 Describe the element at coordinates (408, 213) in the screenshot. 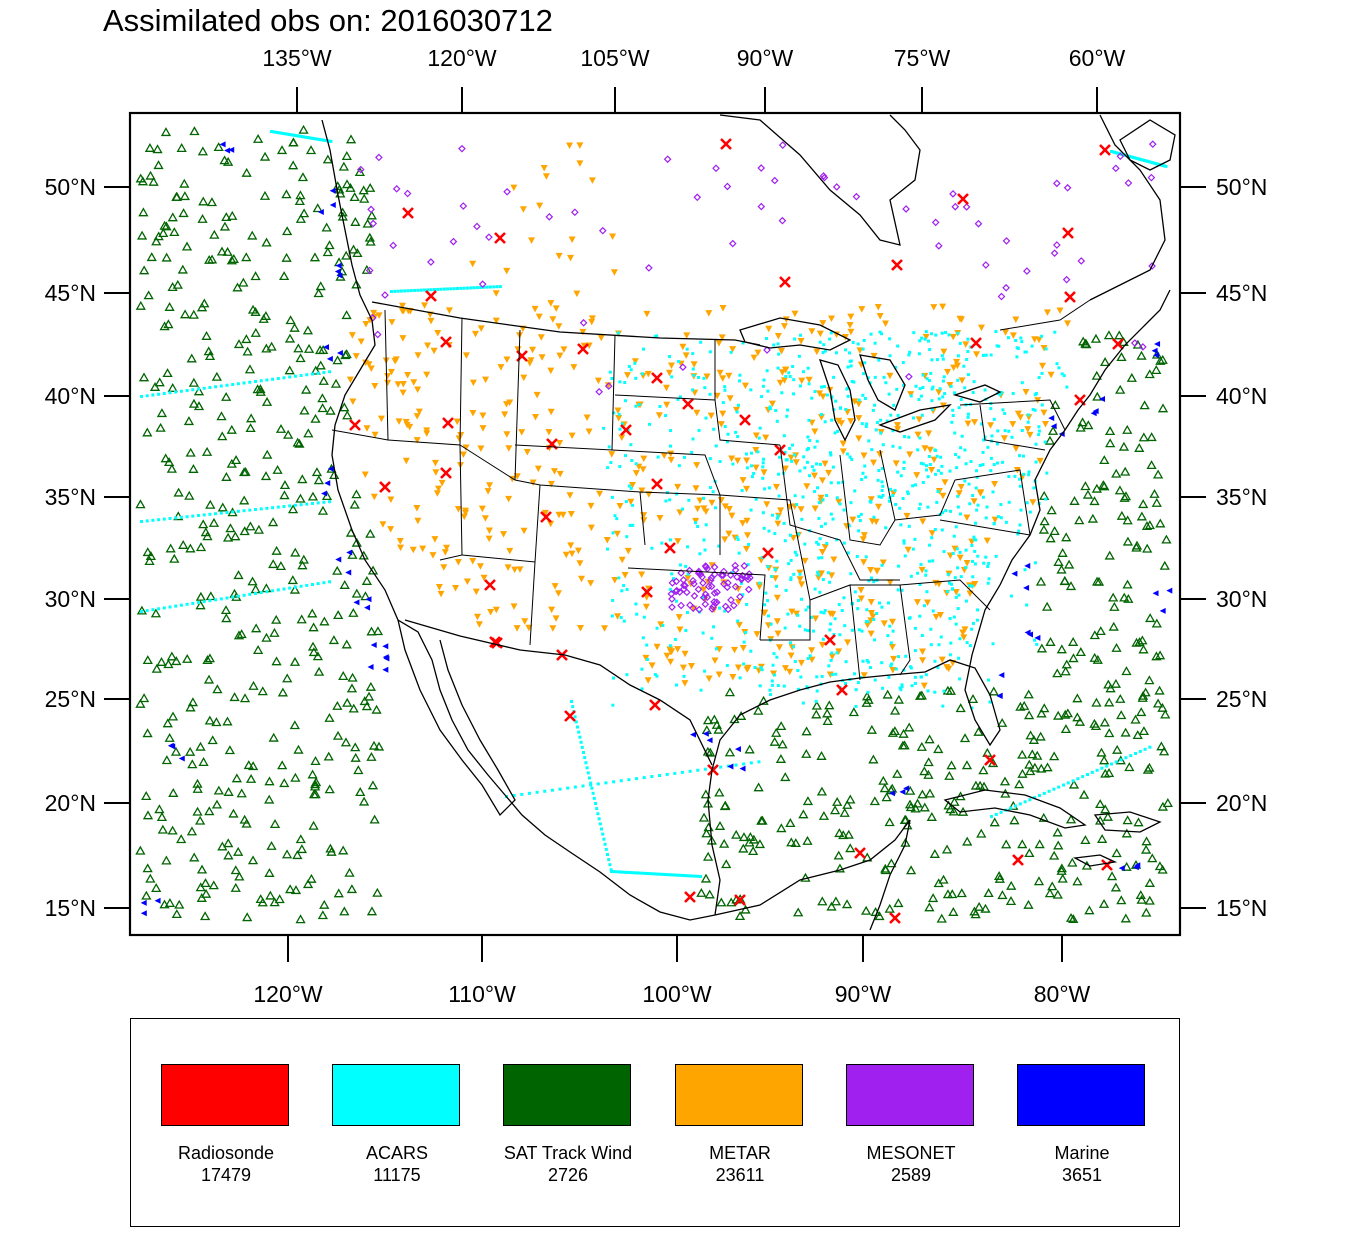

I see `radiosonde-marker` at that location.